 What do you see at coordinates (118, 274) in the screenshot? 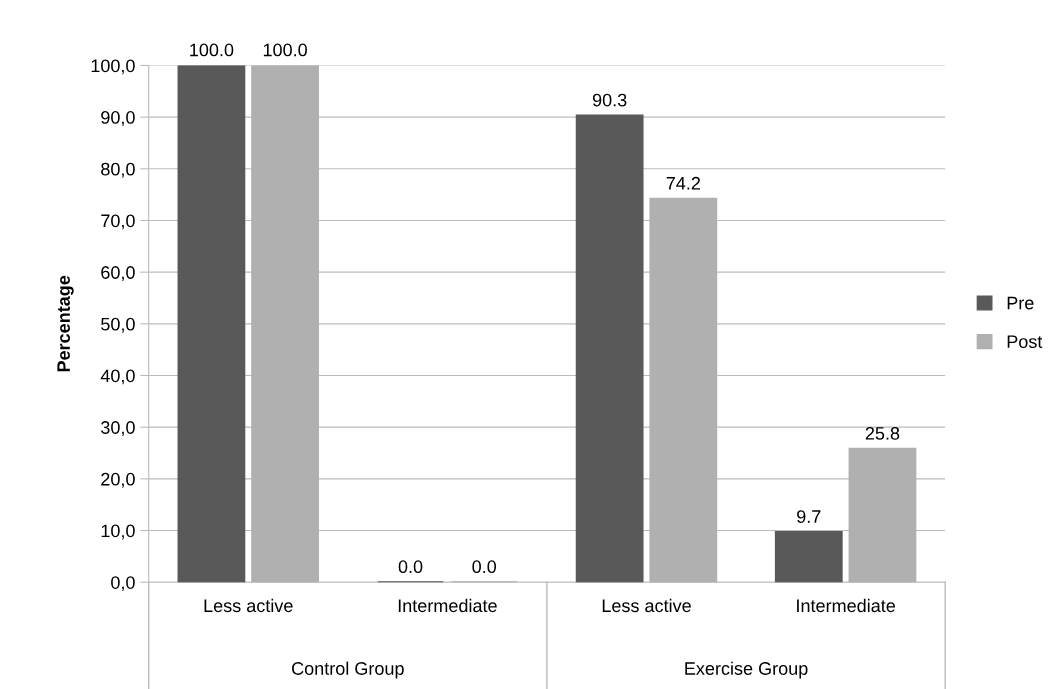
I see `y-tick-label: 60,0` at bounding box center [118, 274].